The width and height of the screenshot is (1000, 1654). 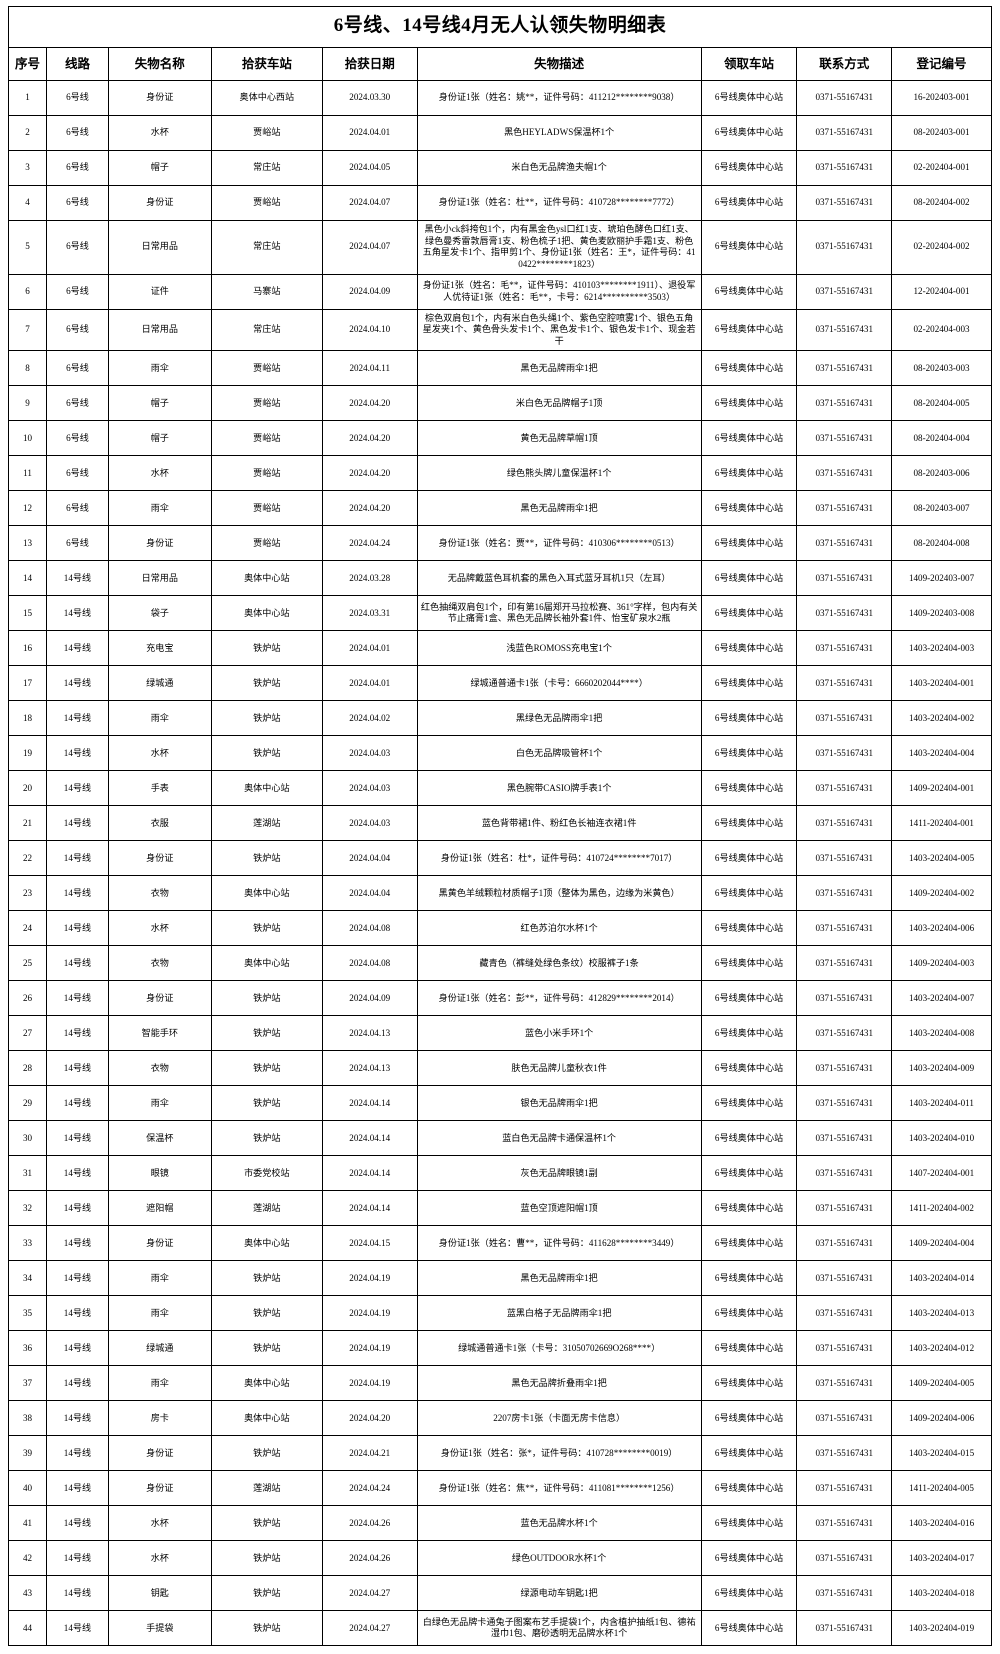 What do you see at coordinates (941, 613) in the screenshot?
I see `cell-reg: 1409-202403-008` at bounding box center [941, 613].